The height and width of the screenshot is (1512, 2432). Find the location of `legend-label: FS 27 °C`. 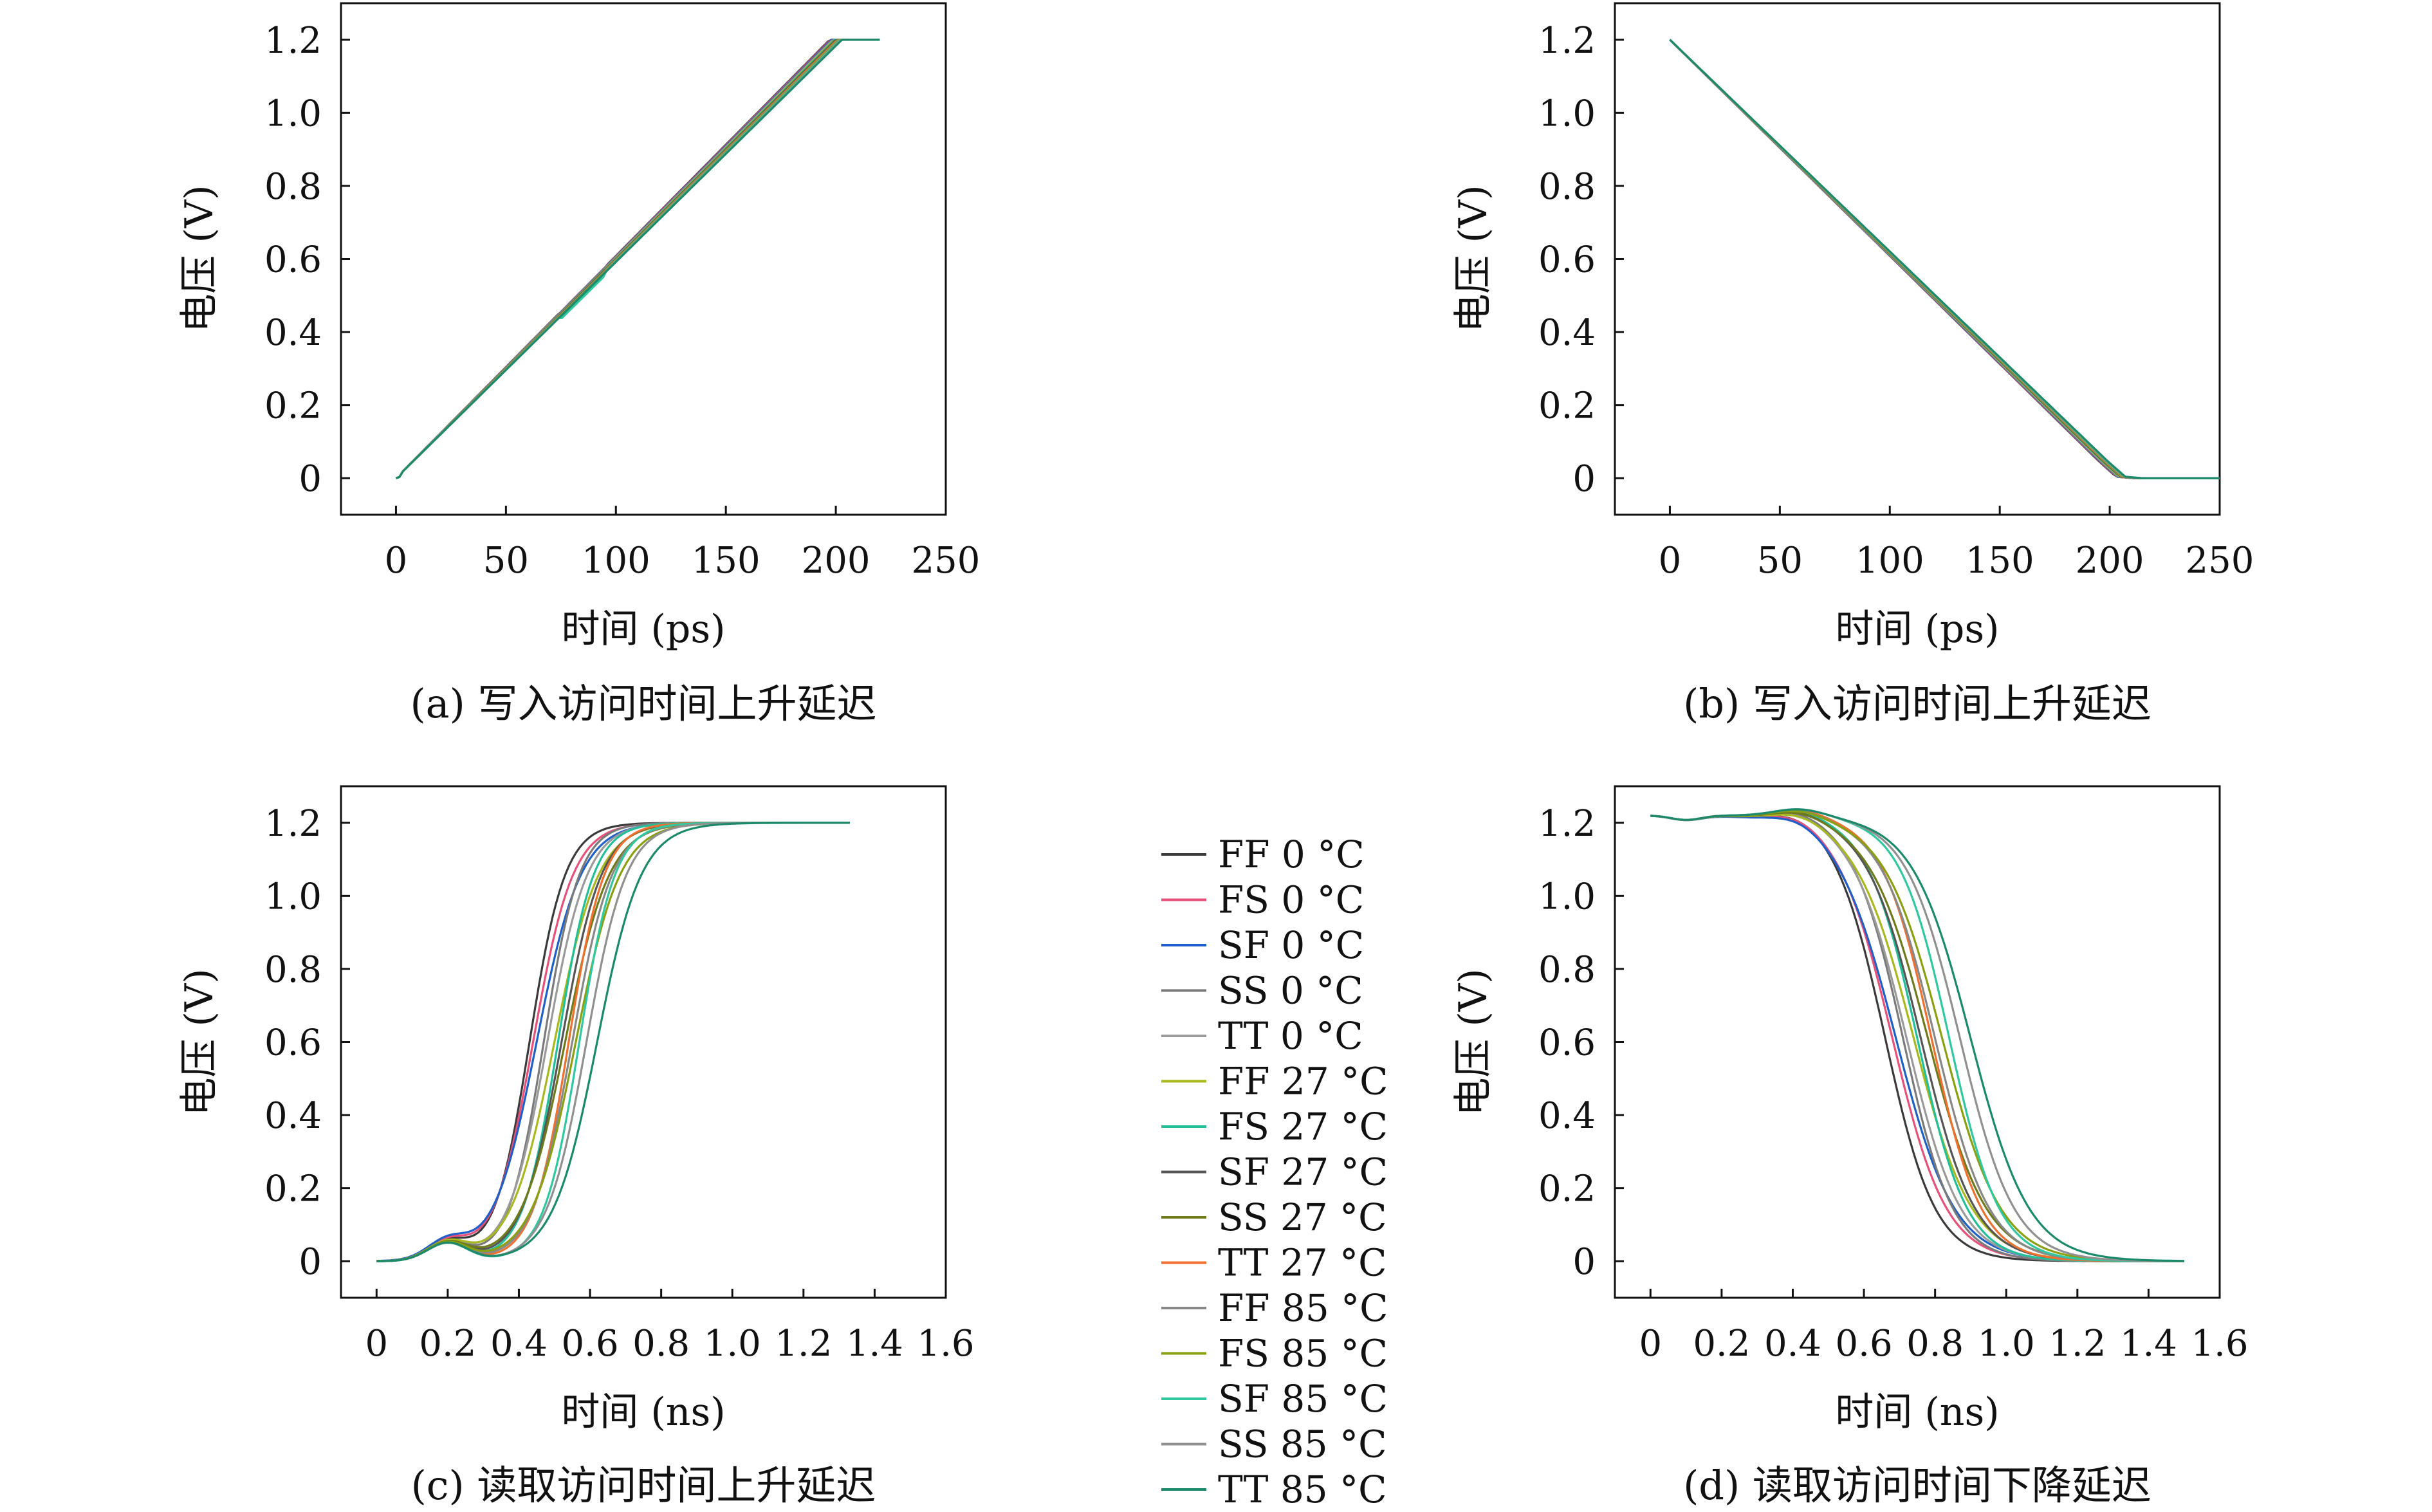

legend-label: FS 27 °C is located at coordinates (1303, 1126).